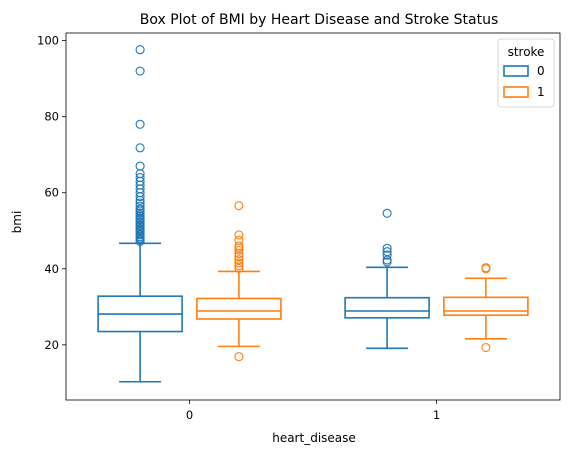  I want to click on y-tick-label: 60, so click(51, 193).